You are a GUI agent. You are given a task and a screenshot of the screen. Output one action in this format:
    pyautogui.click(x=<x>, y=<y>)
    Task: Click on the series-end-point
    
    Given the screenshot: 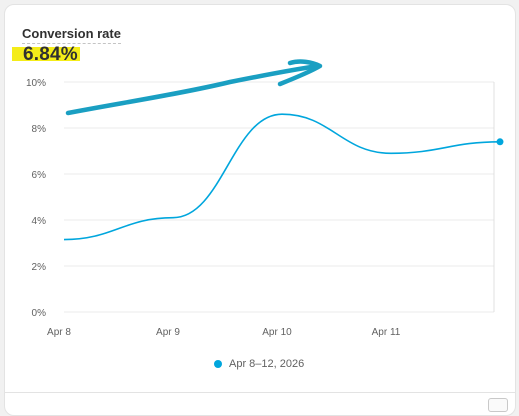 What is the action you would take?
    pyautogui.click(x=500, y=142)
    